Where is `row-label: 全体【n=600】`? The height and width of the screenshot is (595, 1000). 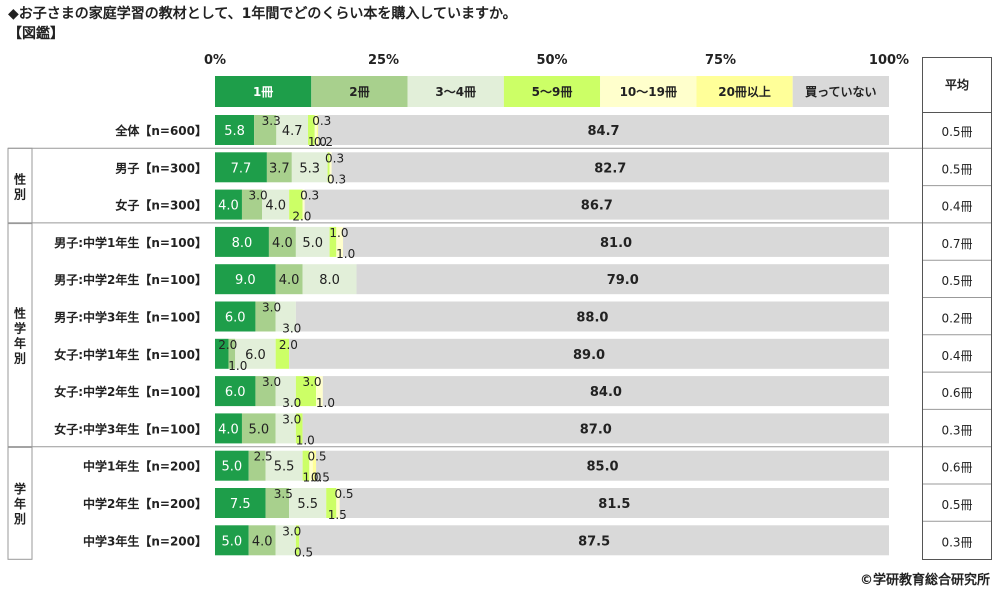 row-label: 全体【n=600】 is located at coordinates (160, 130).